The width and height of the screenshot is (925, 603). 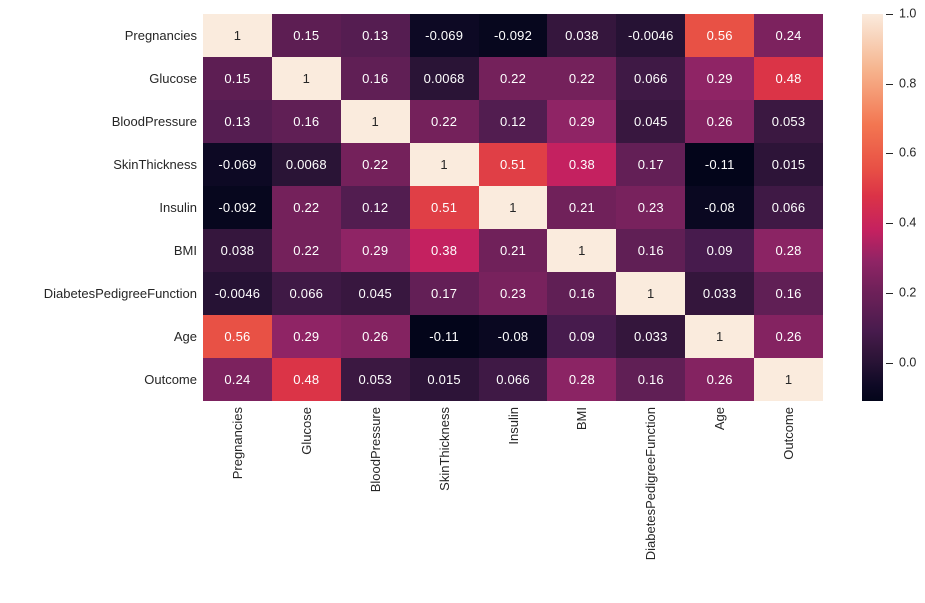 I want to click on colorbar-tick-label: 0.4, so click(x=908, y=222).